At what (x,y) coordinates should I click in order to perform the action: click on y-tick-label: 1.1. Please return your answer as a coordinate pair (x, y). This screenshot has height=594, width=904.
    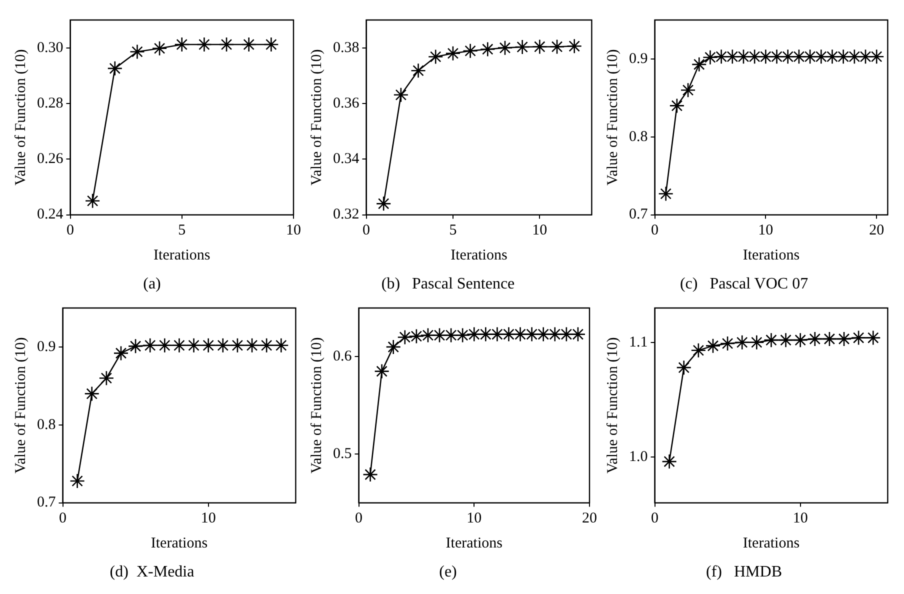
    Looking at the image, I should click on (638, 342).